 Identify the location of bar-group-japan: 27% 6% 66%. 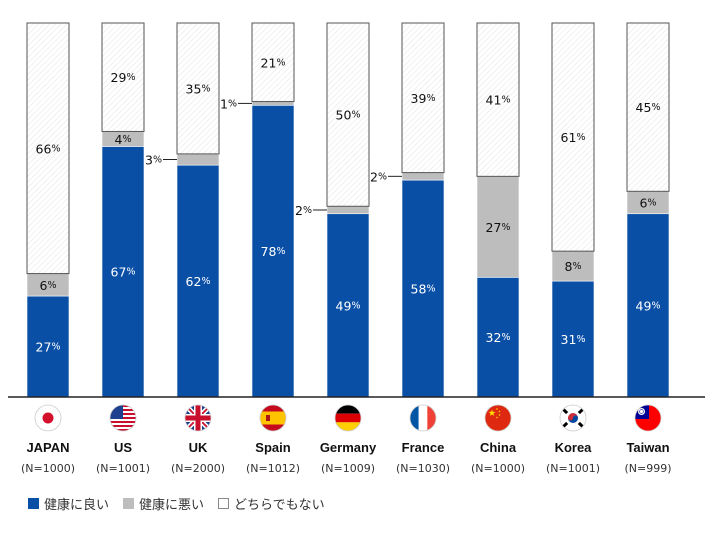
(48, 210).